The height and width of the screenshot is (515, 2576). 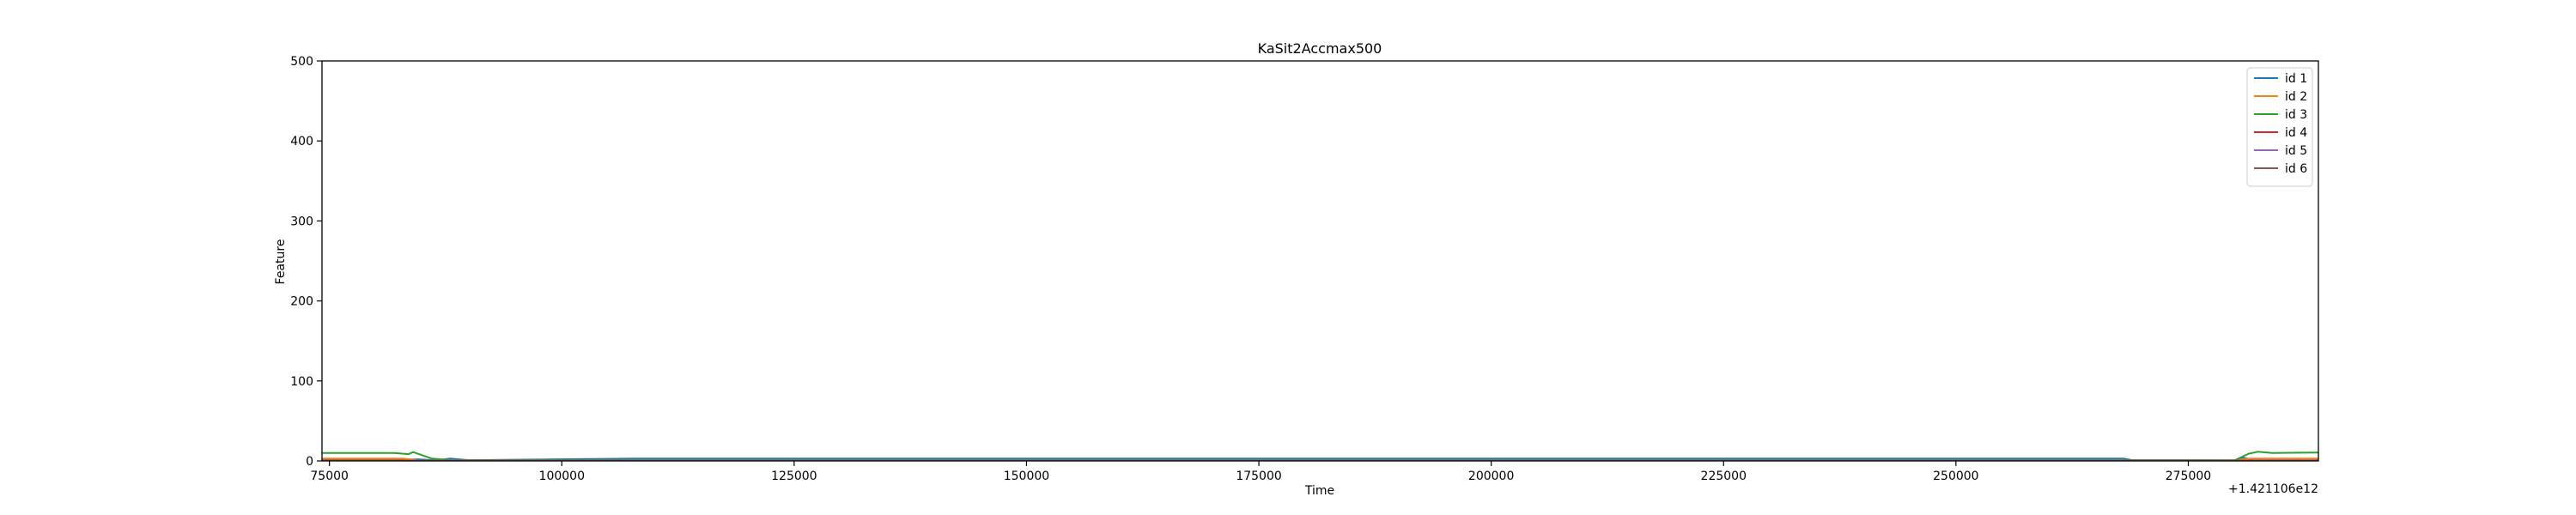 I want to click on legend-label: id 6, so click(x=2296, y=169).